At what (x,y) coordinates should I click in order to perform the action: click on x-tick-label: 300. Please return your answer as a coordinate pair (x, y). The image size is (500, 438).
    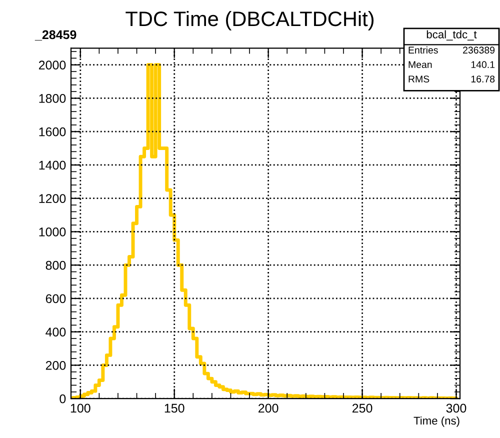
    Looking at the image, I should click on (456, 408).